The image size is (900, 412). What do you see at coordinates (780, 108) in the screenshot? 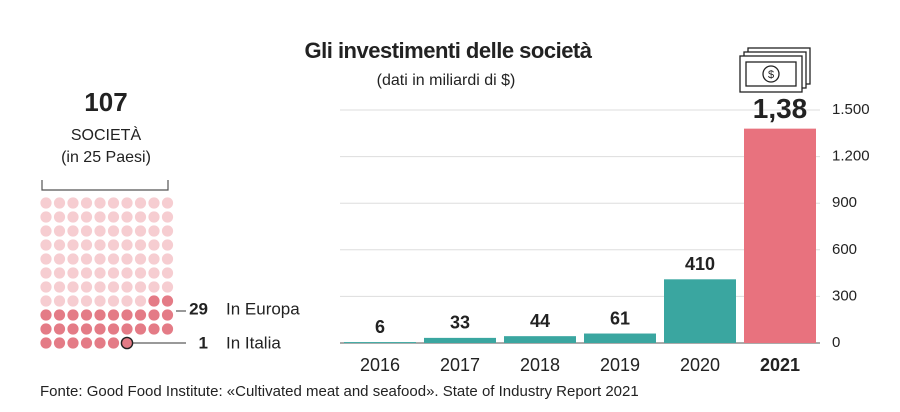
I see `value-label: 1,38` at bounding box center [780, 108].